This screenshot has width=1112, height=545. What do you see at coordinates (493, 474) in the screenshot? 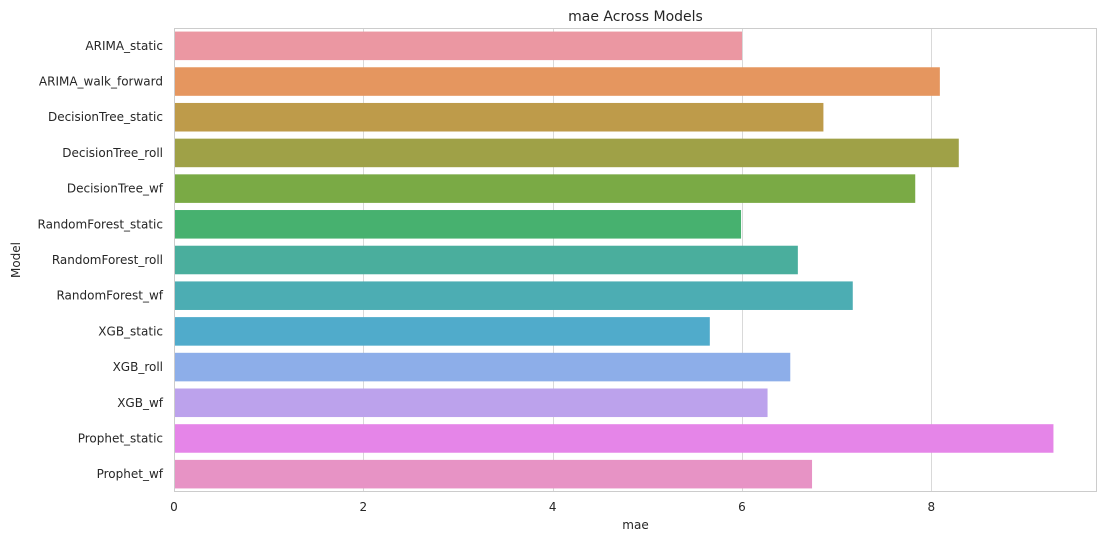
I see `bar-prophet-wf` at bounding box center [493, 474].